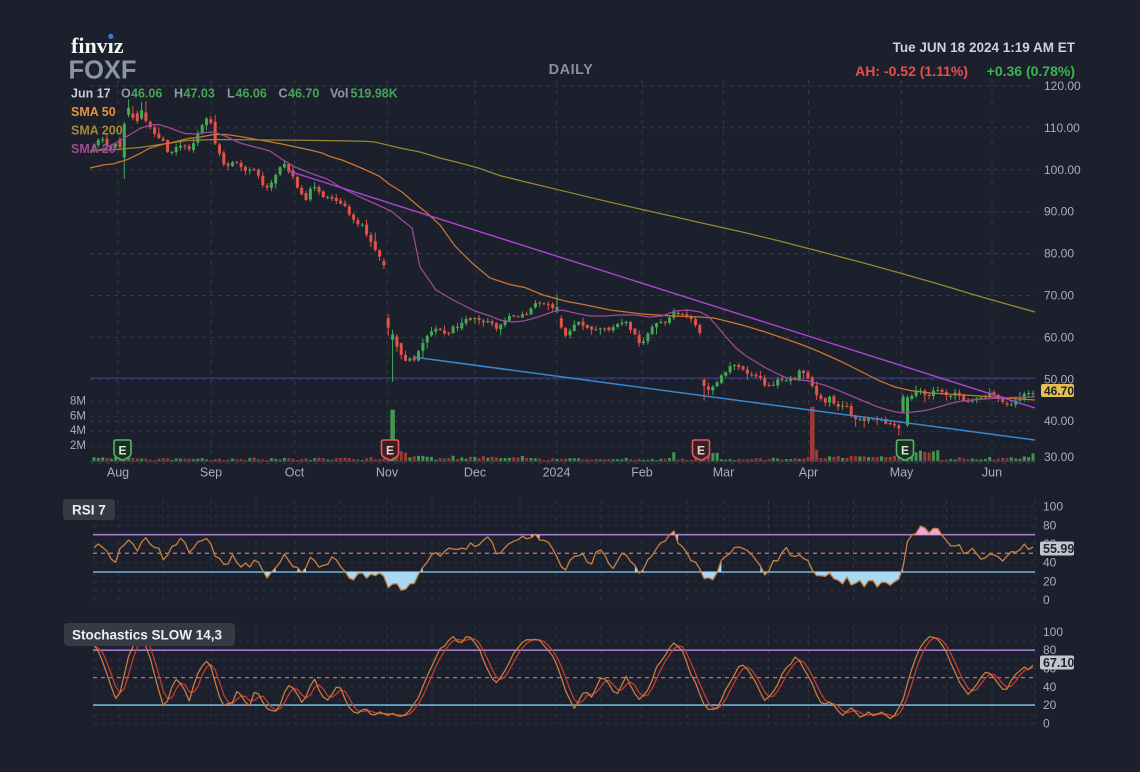  I want to click on svg-text: +0.36 (0.78%), so click(1031, 71).